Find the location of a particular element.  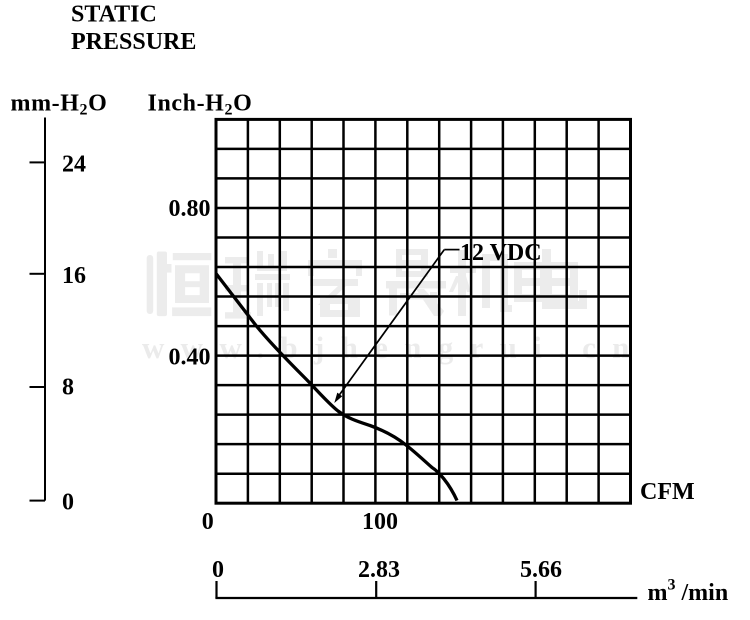

svg-text: STATIC is located at coordinates (114, 15).